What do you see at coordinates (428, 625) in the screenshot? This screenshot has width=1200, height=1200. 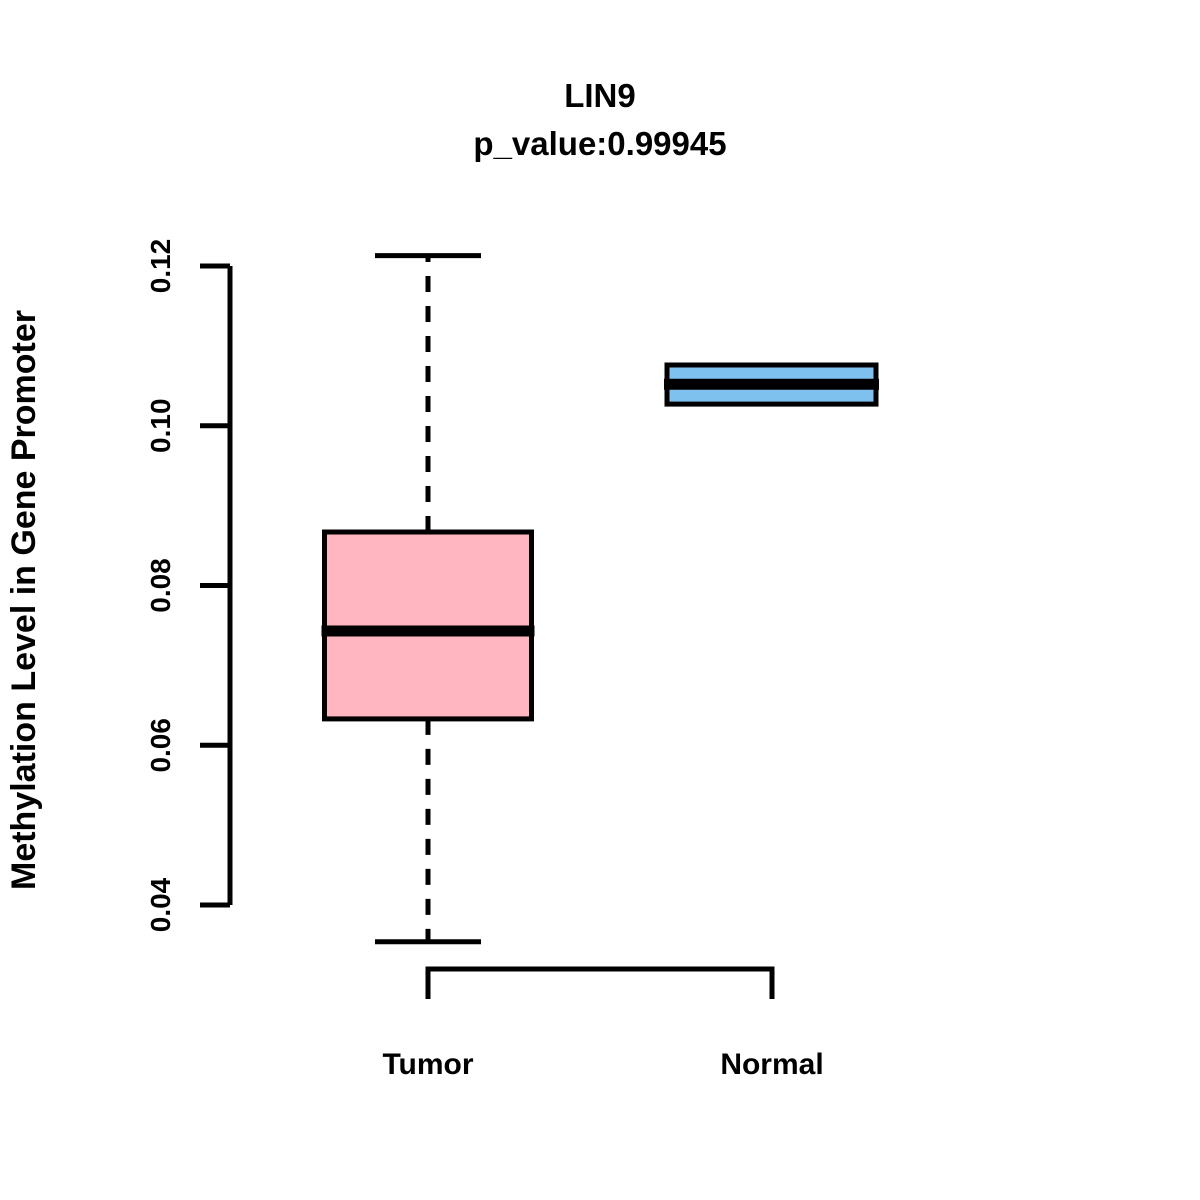 I see `box-tumor` at bounding box center [428, 625].